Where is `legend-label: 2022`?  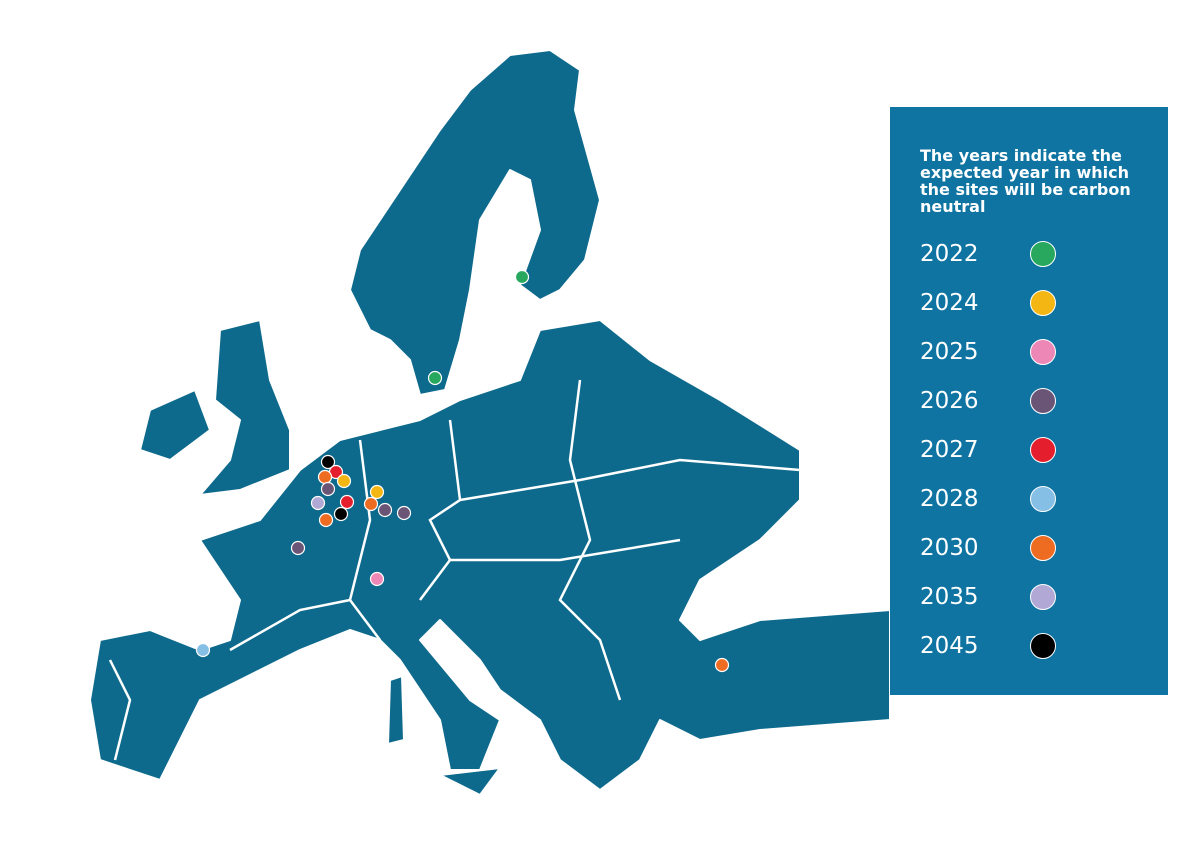 legend-label: 2022 is located at coordinates (949, 253).